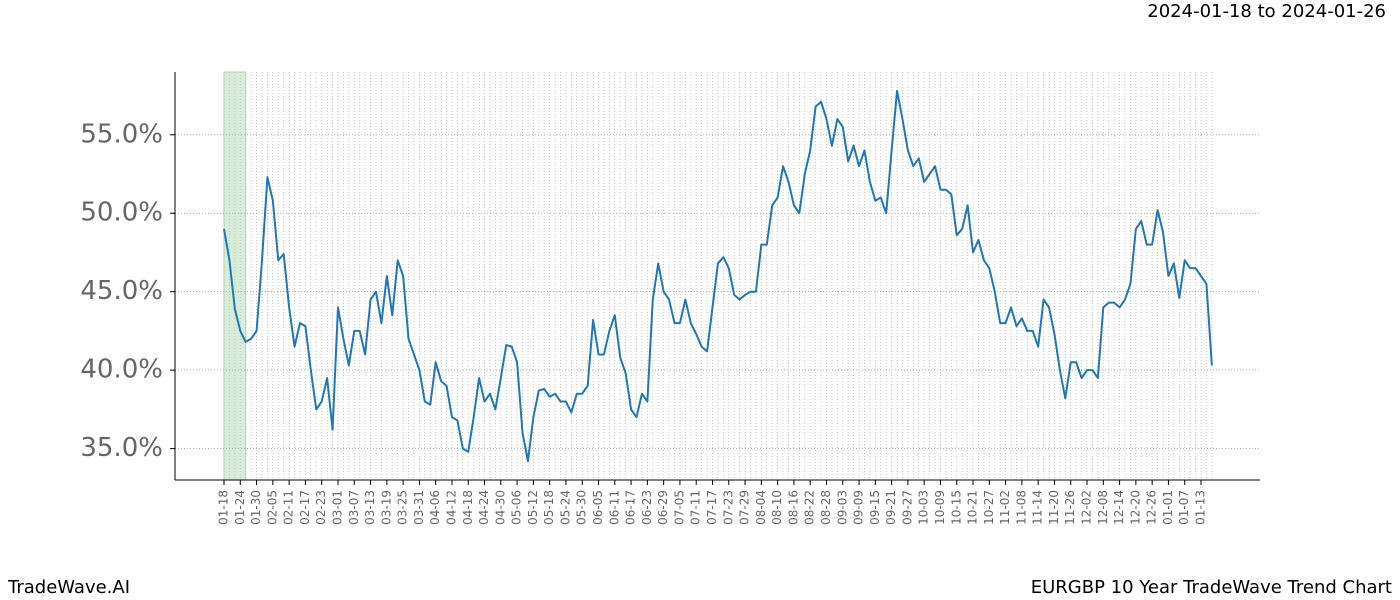 The image size is (1400, 600). Describe the element at coordinates (745, 507) in the screenshot. I see `x-tick-label: 07-29` at that location.